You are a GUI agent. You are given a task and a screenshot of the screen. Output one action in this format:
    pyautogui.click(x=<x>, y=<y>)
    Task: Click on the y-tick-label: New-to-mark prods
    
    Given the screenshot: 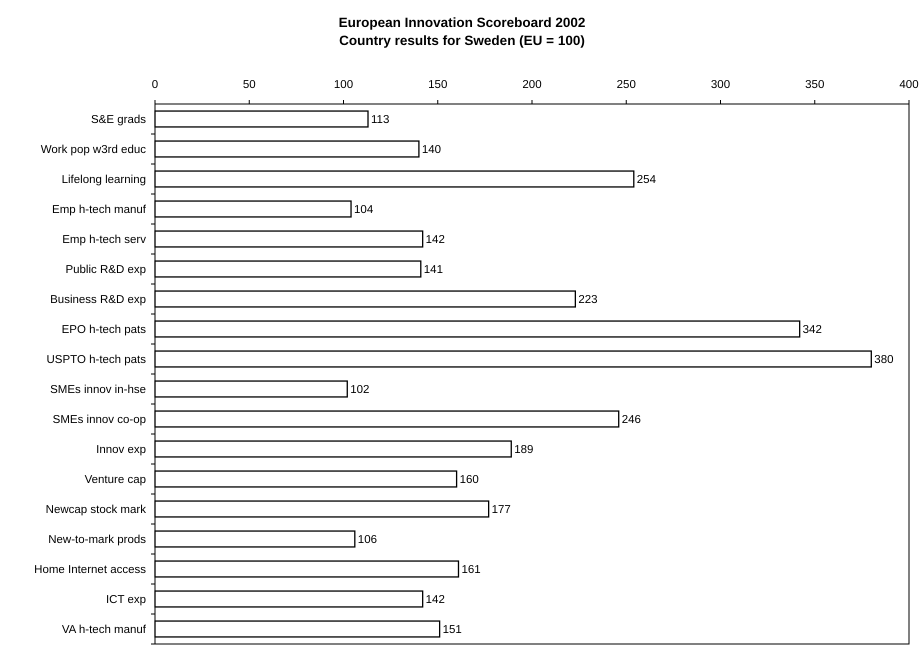 What is the action you would take?
    pyautogui.click(x=97, y=540)
    